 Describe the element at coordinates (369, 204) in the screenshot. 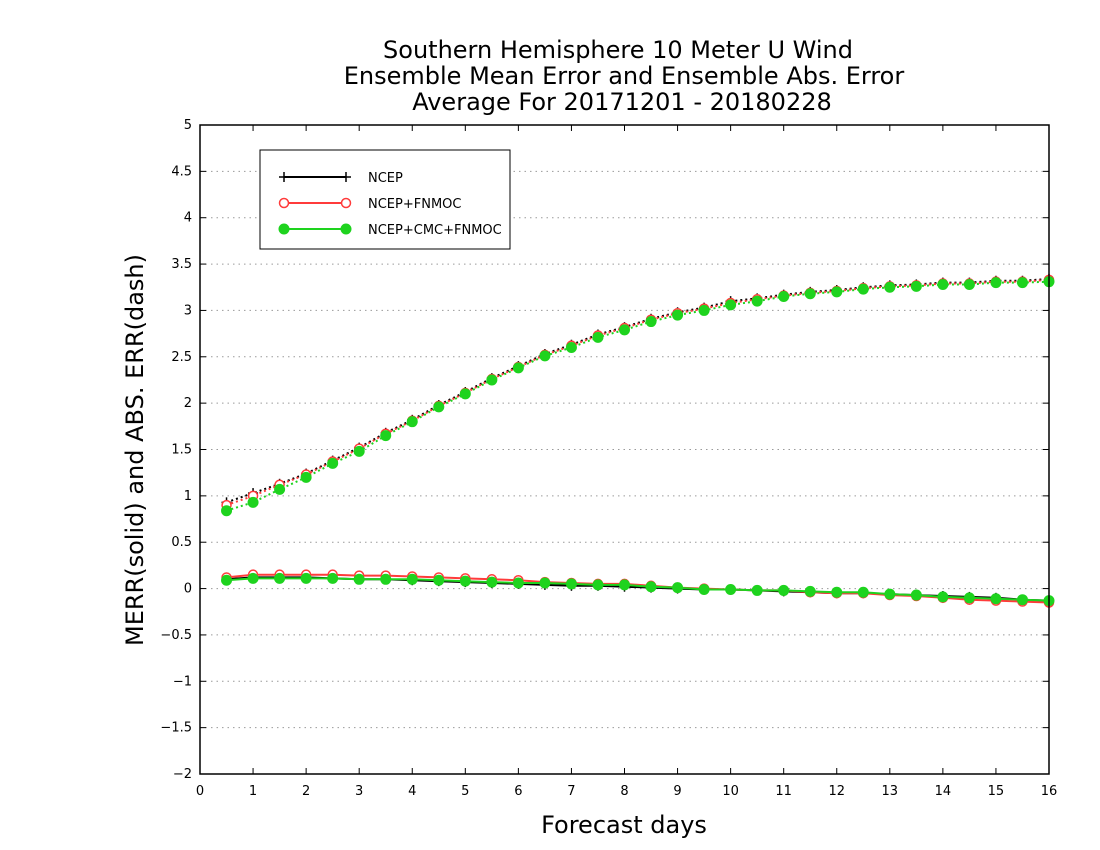

I see `legend-entry-ncep-fnmoc: NCEP+FNMOC` at that location.